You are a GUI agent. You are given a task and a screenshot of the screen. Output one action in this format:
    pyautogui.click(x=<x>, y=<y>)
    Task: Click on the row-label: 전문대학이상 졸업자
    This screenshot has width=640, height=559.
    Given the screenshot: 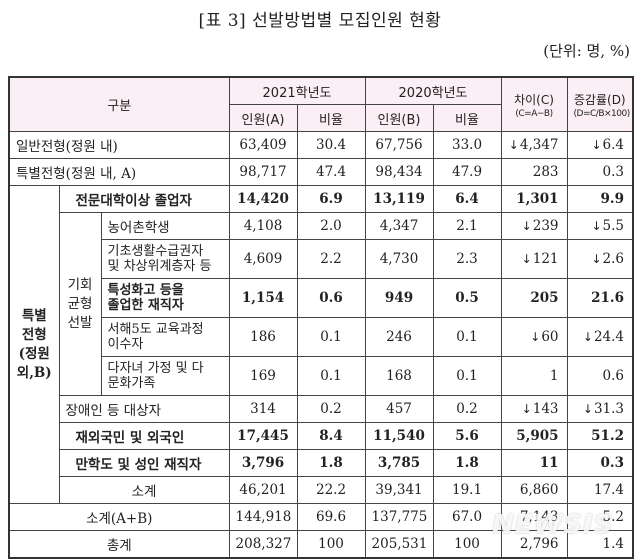 What is the action you would take?
    pyautogui.click(x=144, y=199)
    